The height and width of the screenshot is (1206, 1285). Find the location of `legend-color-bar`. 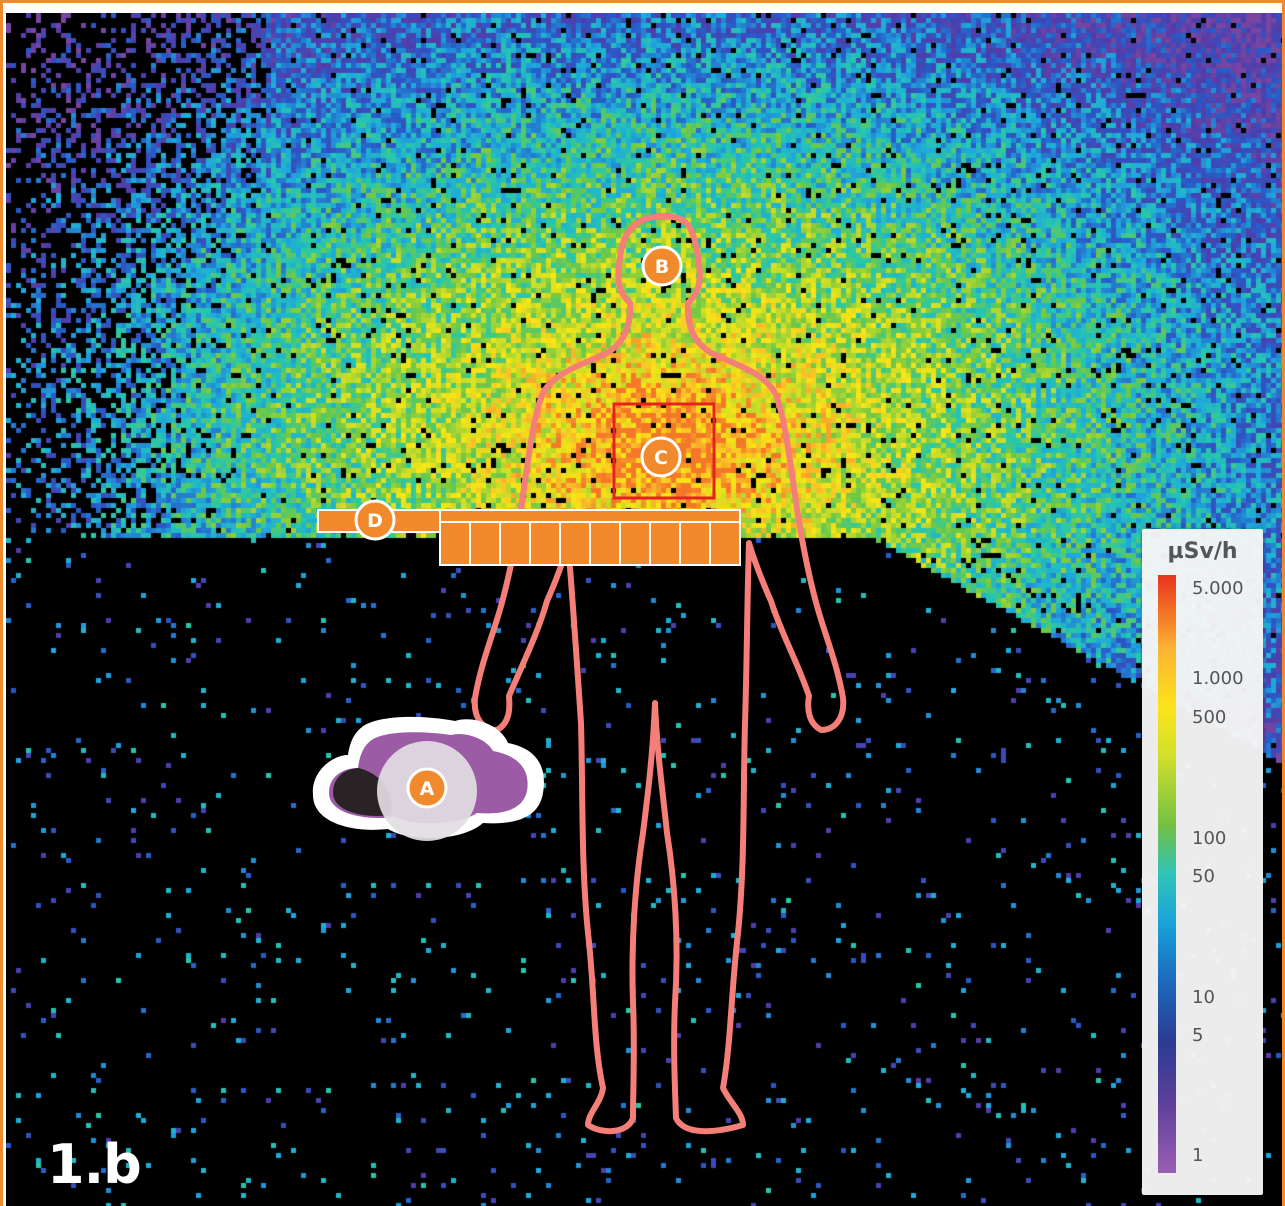

legend-color-bar is located at coordinates (1167, 874).